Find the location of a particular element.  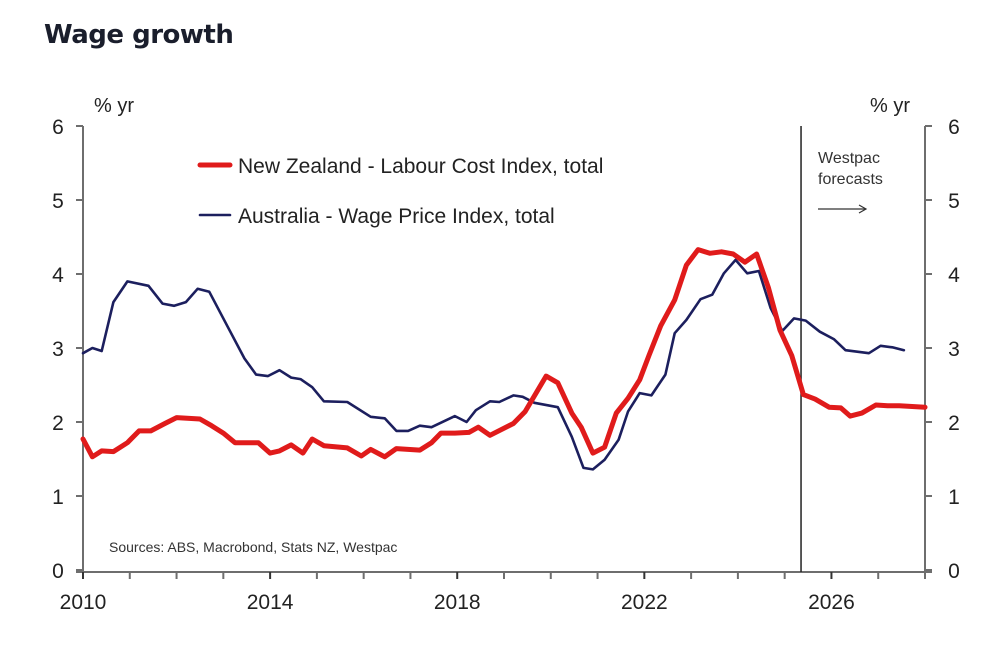

y-tick-label-left: 5 is located at coordinates (58, 201).